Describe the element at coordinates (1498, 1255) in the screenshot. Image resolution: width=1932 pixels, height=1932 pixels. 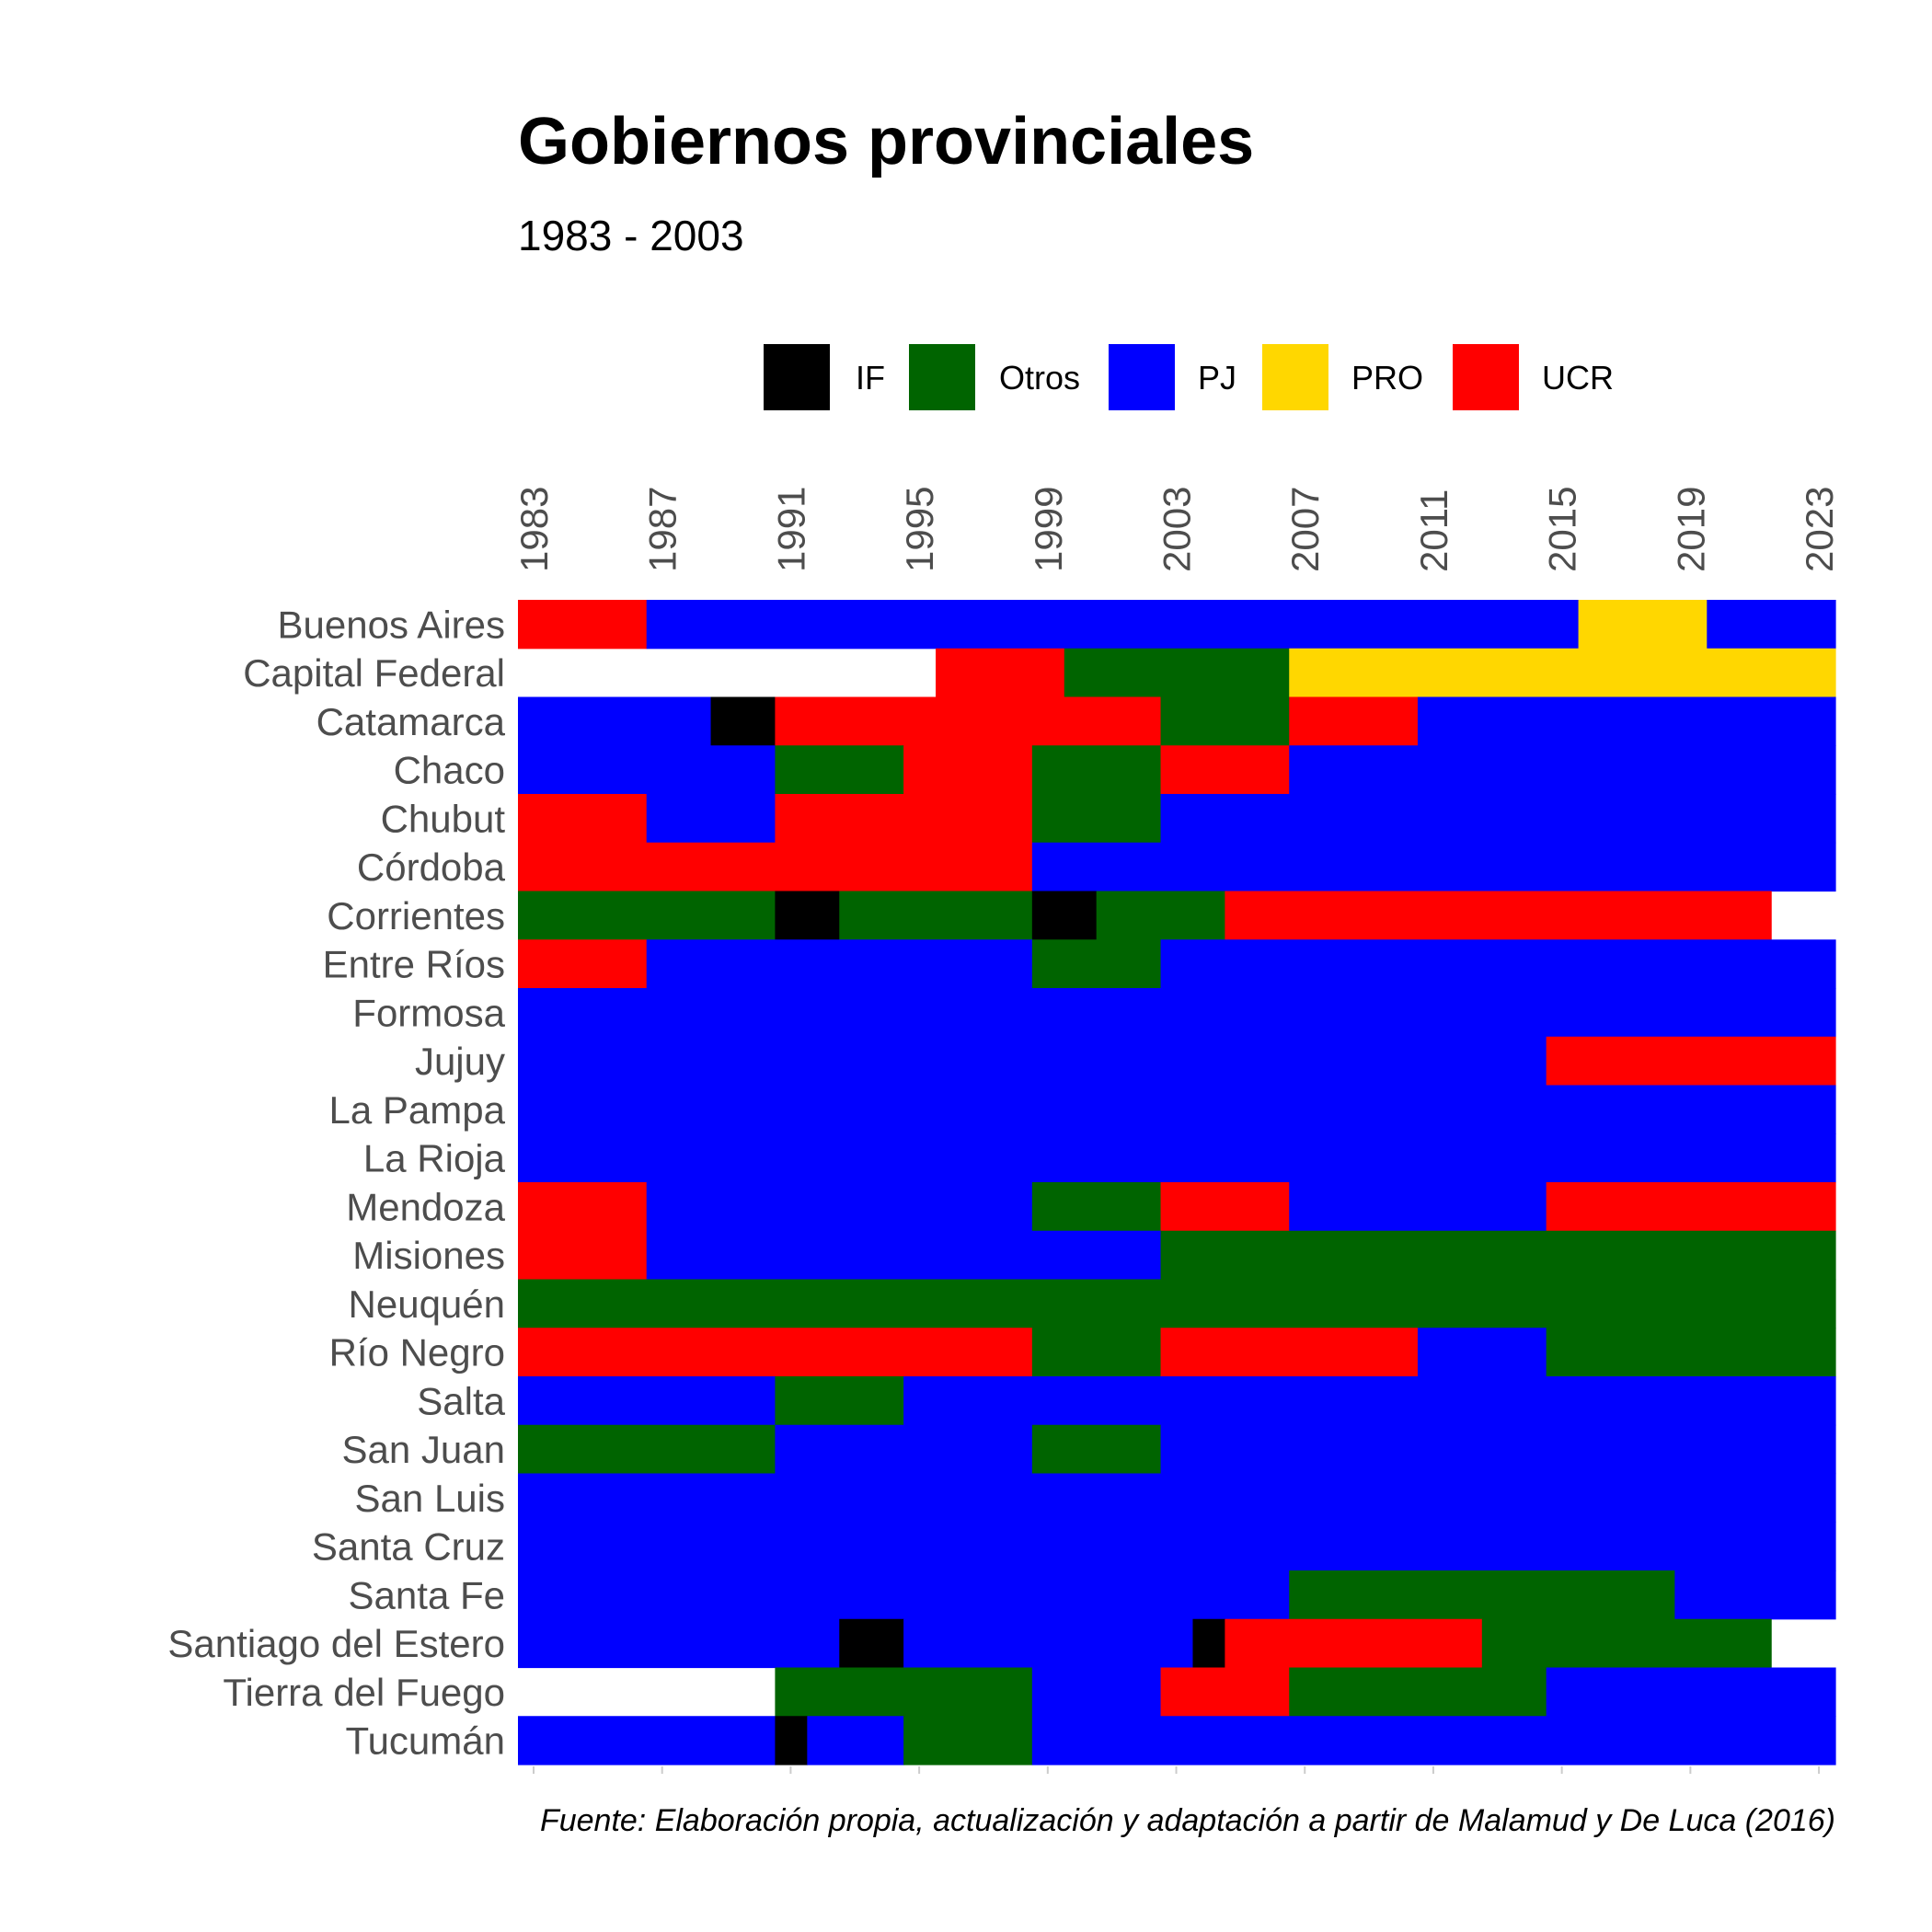
I see `cell-misiones-2003-otros` at that location.